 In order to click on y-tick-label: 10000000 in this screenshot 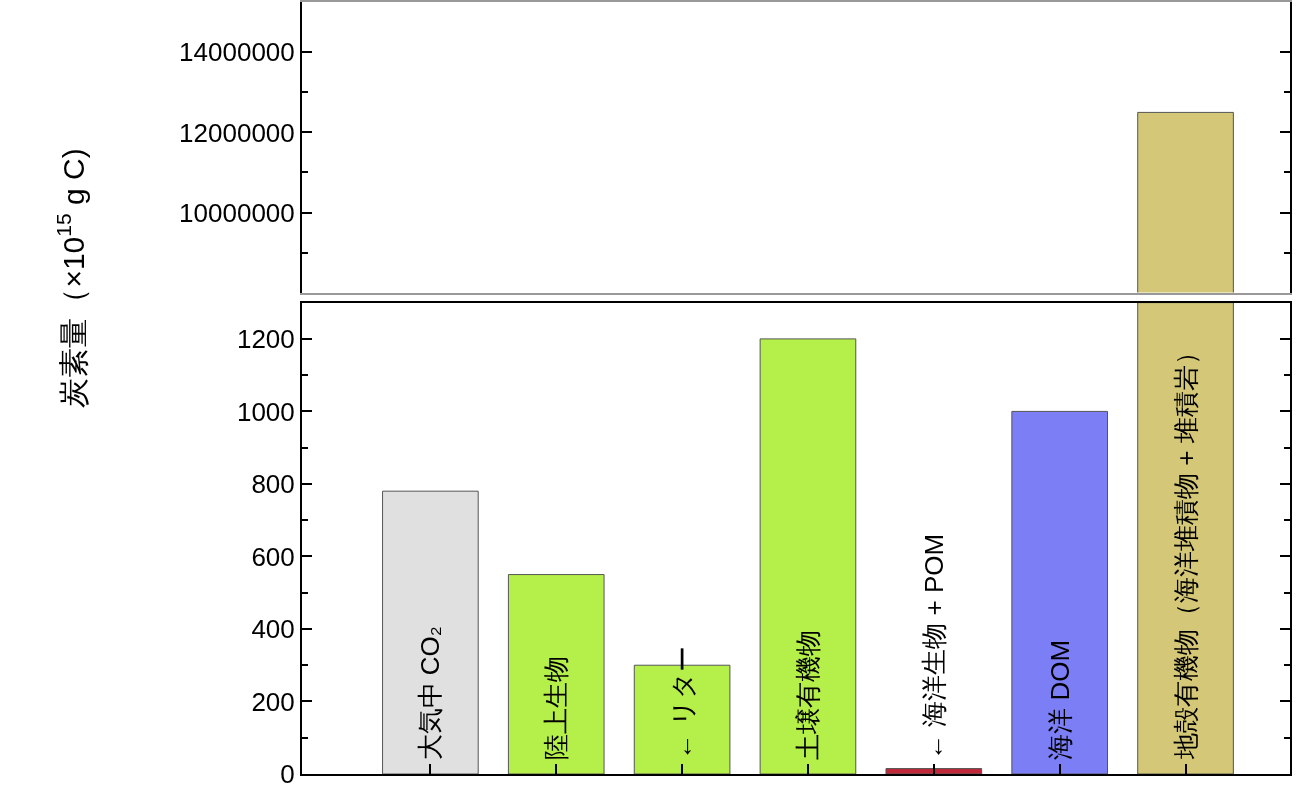, I will do `click(237, 212)`.